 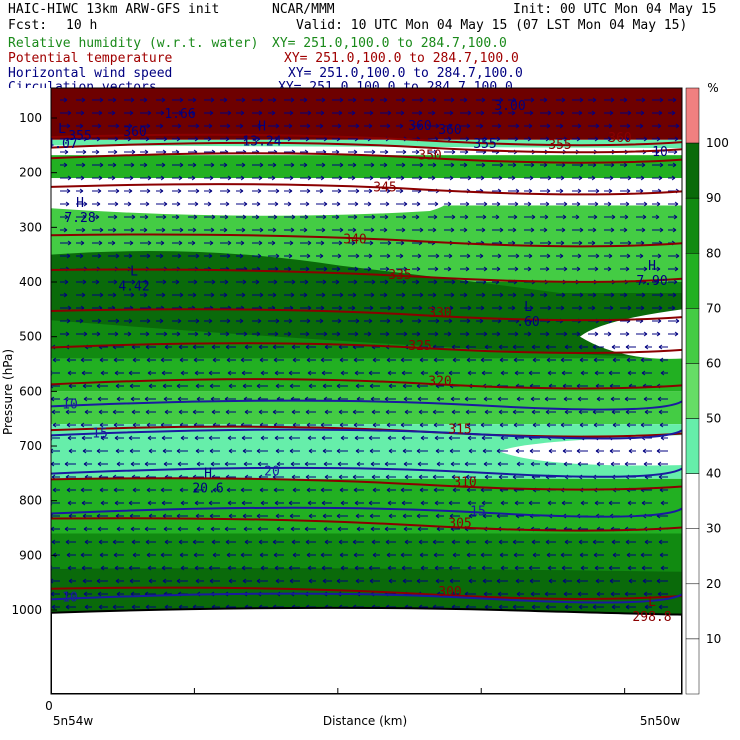 I want to click on top-contour-label: 1.66, so click(x=179, y=114).